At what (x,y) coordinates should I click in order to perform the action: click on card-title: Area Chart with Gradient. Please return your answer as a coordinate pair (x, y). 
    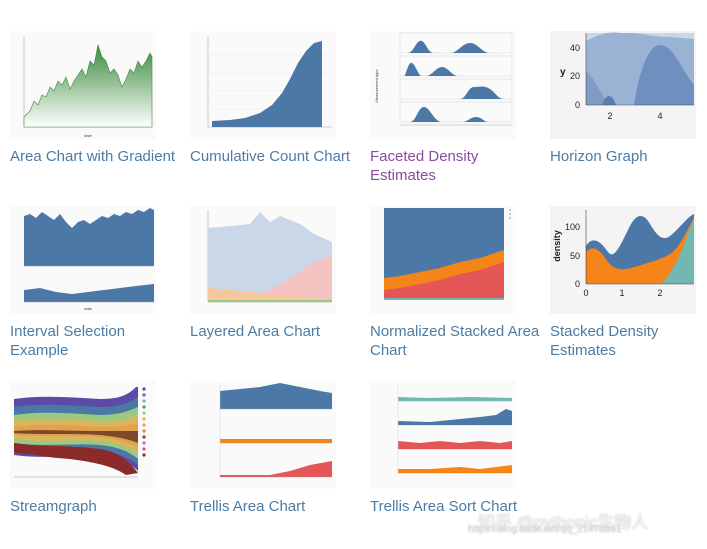
    Looking at the image, I should click on (93, 156).